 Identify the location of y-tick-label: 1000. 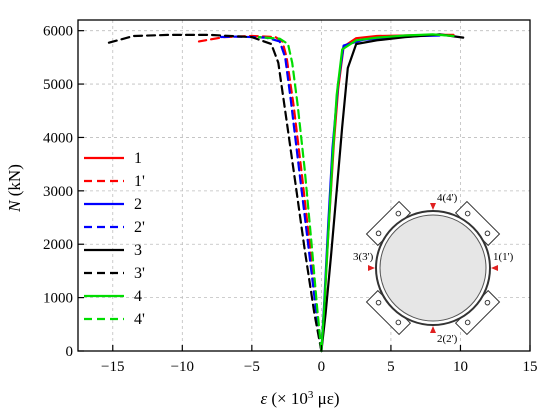
(58, 299).